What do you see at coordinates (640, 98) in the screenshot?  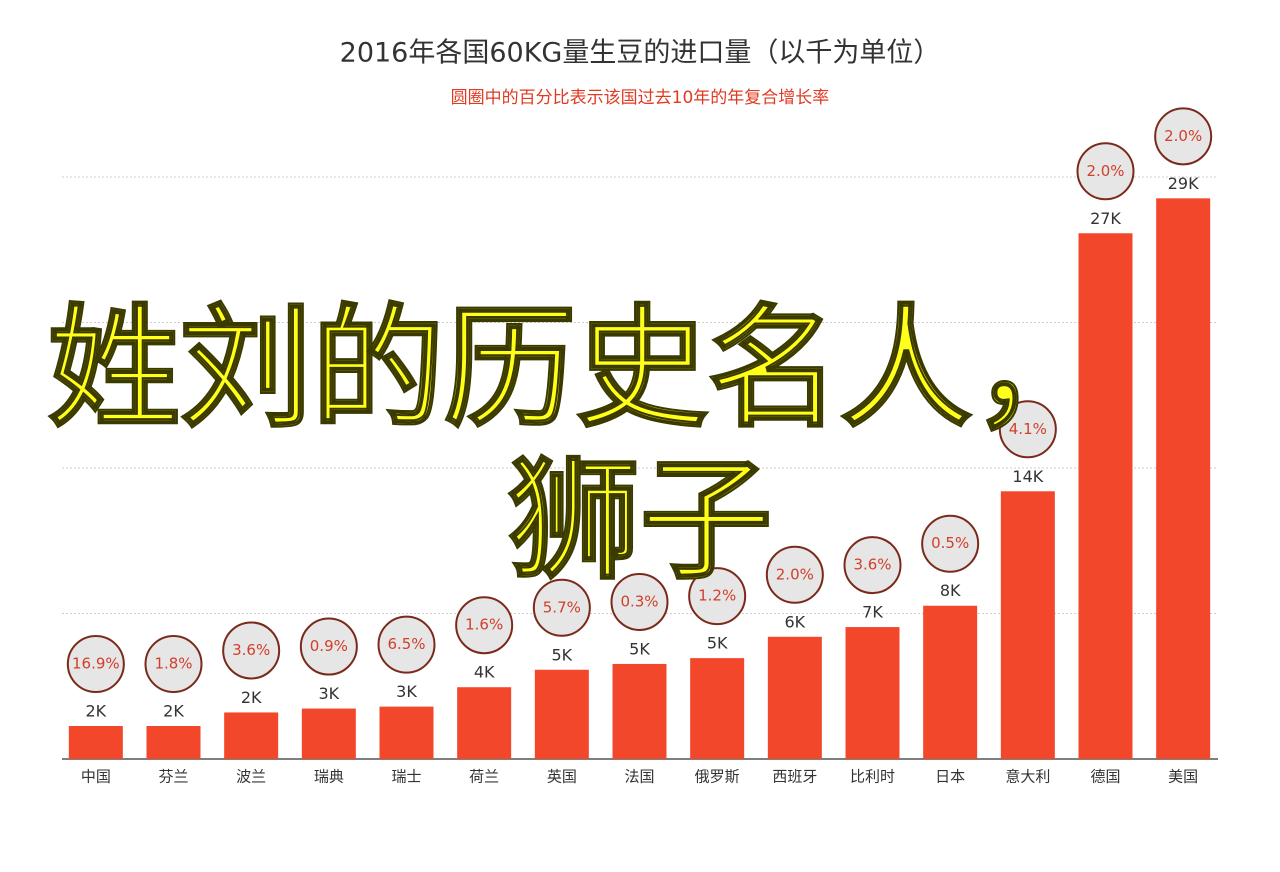 I see `chart-subtitle: 圆圈中的百分比表示该国过去10年的年复合增长率` at bounding box center [640, 98].